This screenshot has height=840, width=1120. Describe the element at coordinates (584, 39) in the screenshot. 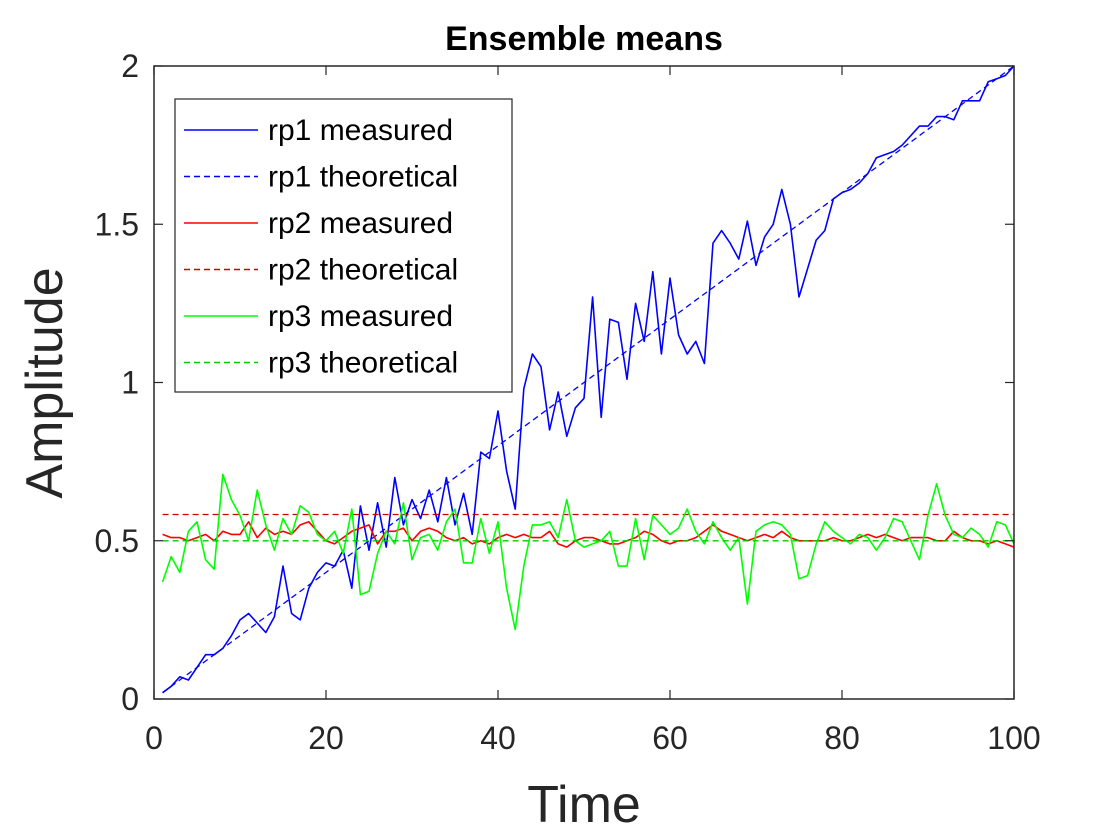

I see `chart-title: Ensemble means` at that location.